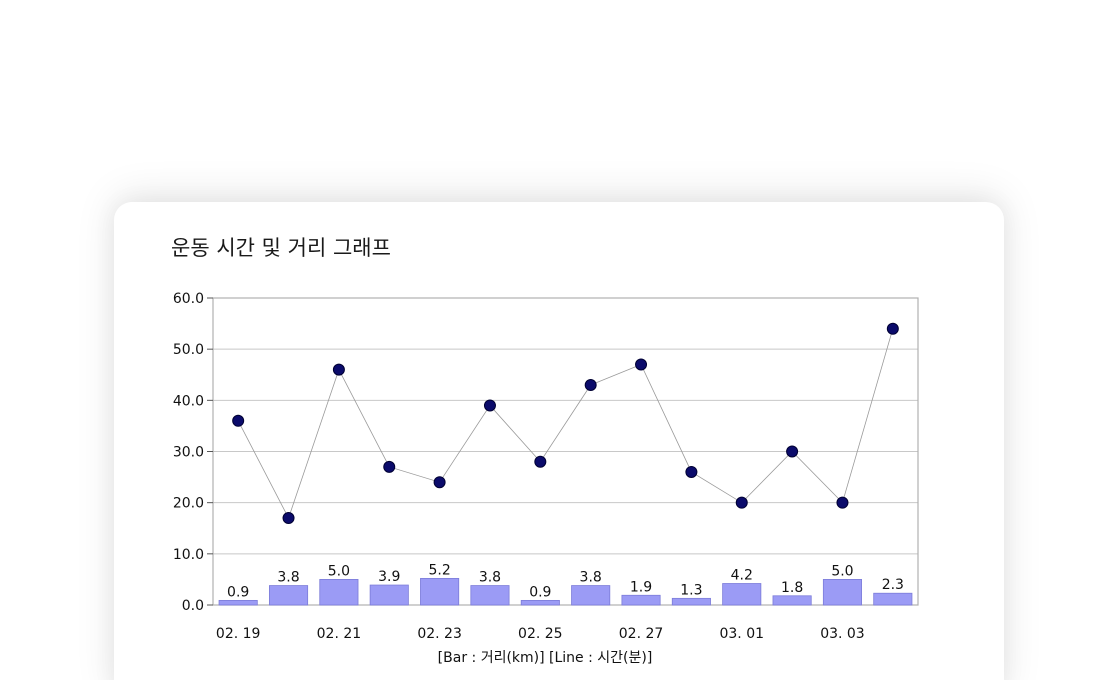  Describe the element at coordinates (439, 570) in the screenshot. I see `bar-data-label: 5.2` at that location.